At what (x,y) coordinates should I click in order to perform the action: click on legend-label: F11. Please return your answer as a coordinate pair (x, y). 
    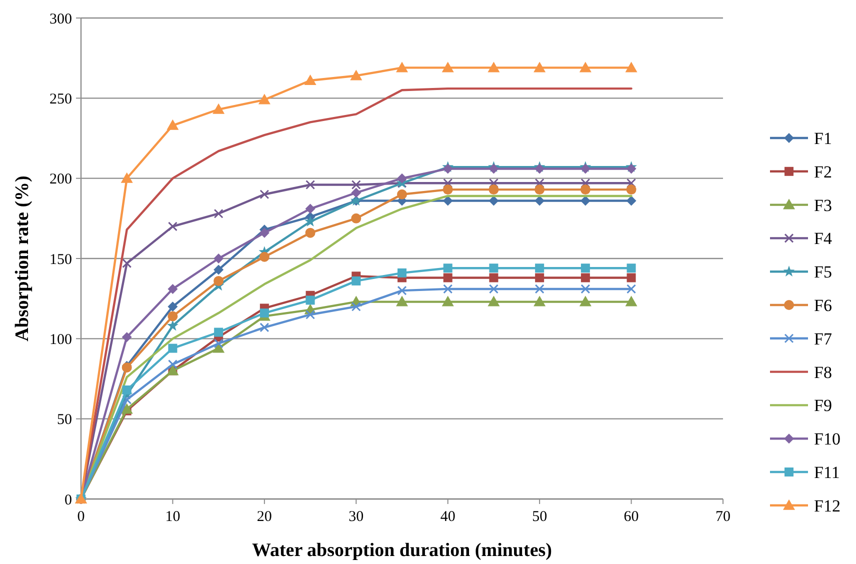
    Looking at the image, I should click on (827, 472).